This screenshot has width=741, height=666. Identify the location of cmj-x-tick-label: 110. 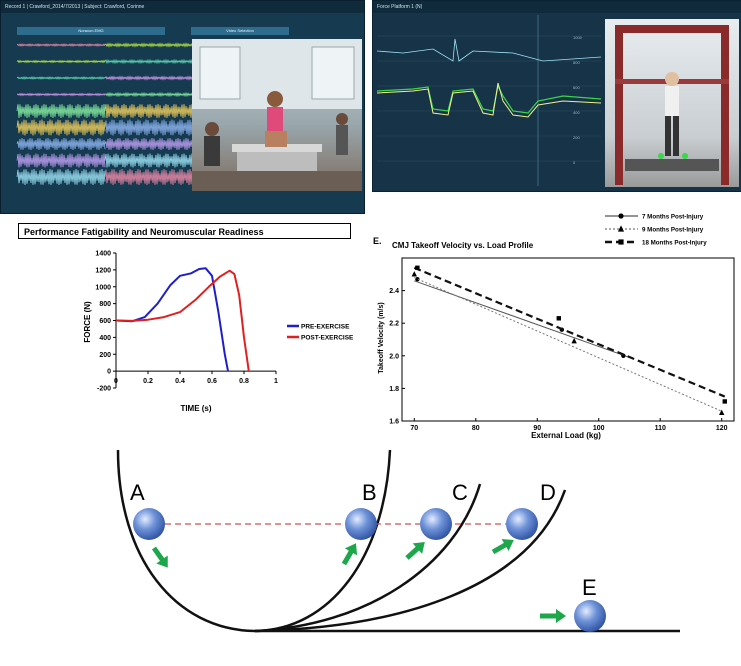
(660, 428).